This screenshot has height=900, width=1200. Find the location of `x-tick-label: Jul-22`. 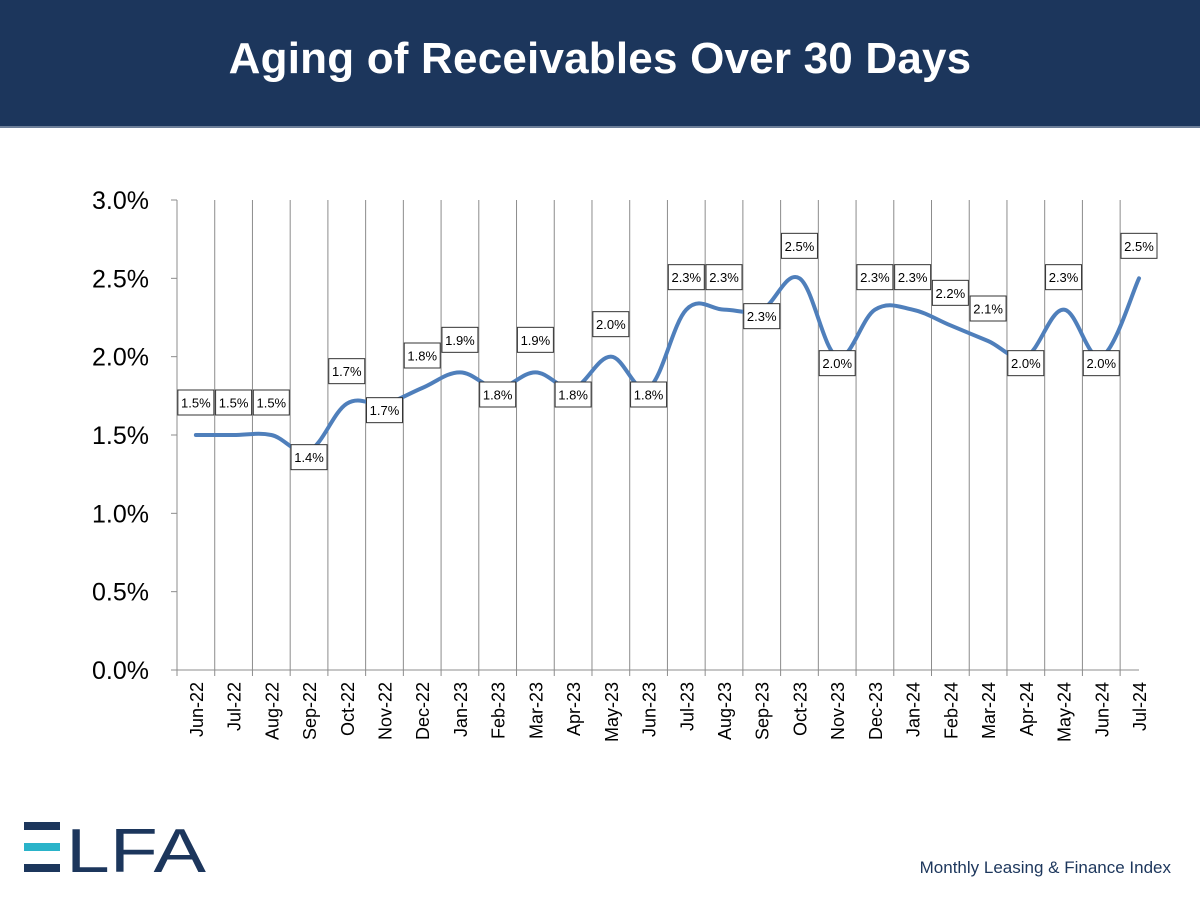

x-tick-label: Jul-22 is located at coordinates (235, 706).